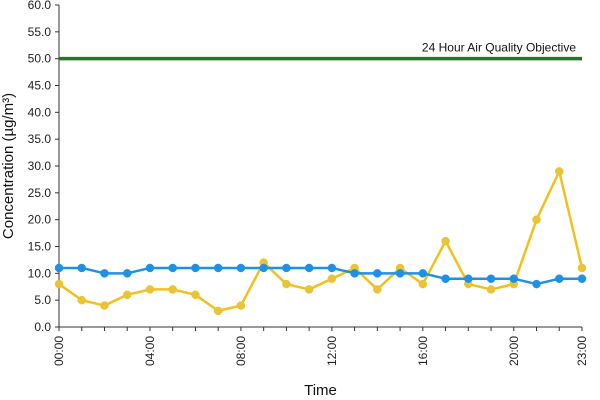 Image resolution: width=600 pixels, height=400 pixels. What do you see at coordinates (499, 48) in the screenshot?
I see `reference-line-label: 24 Hour Air Quality Objective` at bounding box center [499, 48].